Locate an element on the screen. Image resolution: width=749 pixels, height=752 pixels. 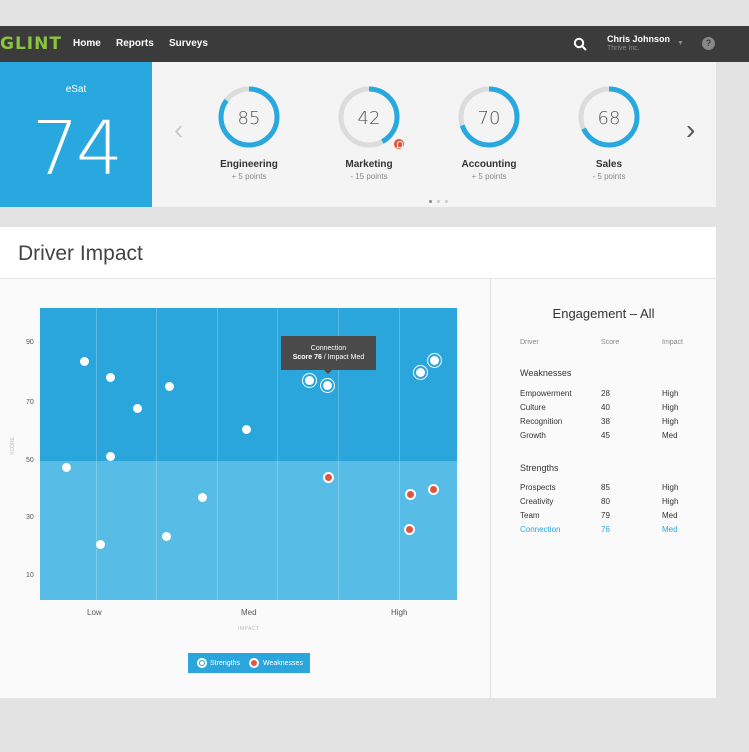
y-tick-label: 70 is located at coordinates (30, 402).